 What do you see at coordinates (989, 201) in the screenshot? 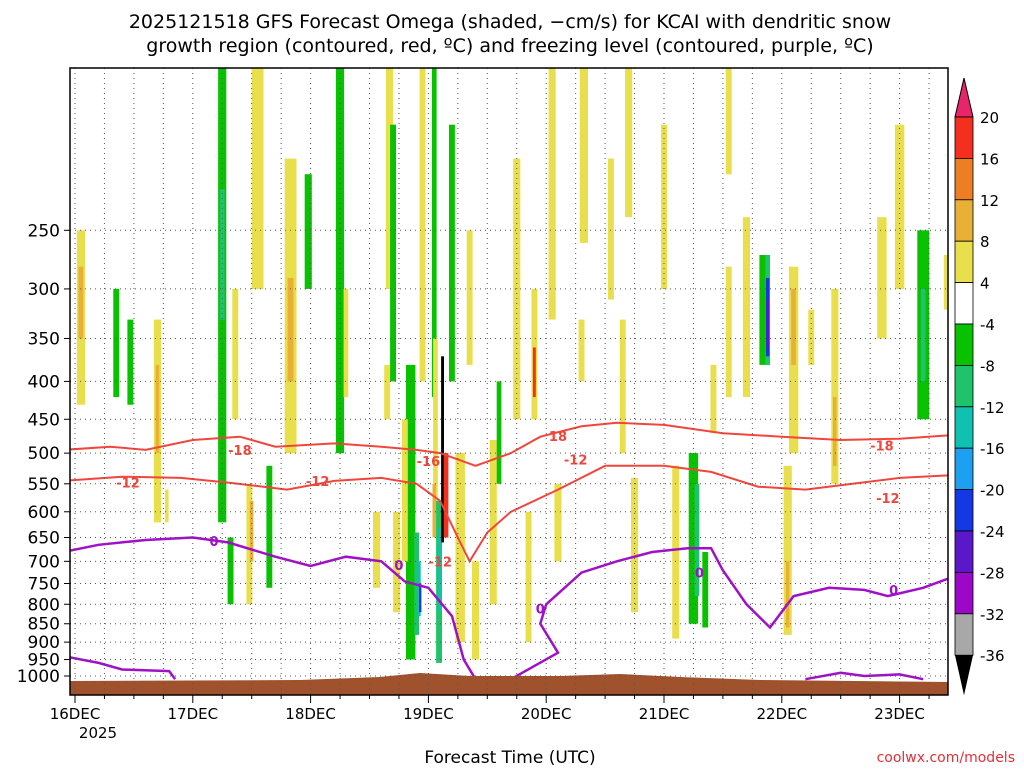
I see `colorbar-label: 12` at bounding box center [989, 201].